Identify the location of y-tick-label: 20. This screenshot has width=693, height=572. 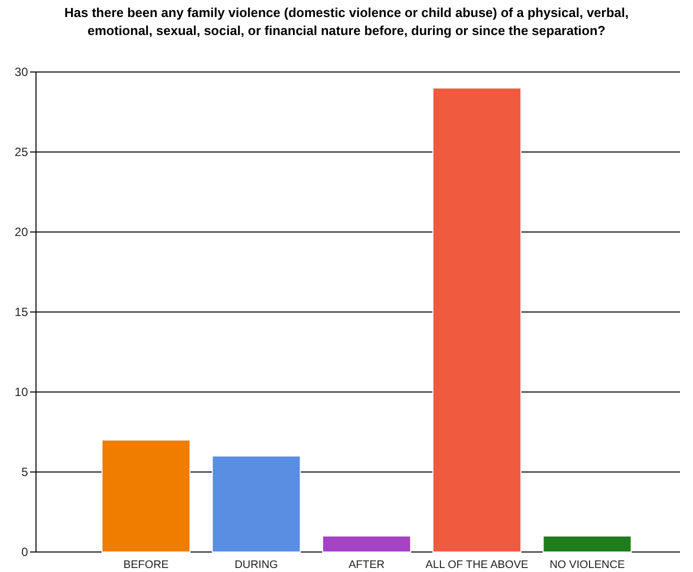
(21, 232).